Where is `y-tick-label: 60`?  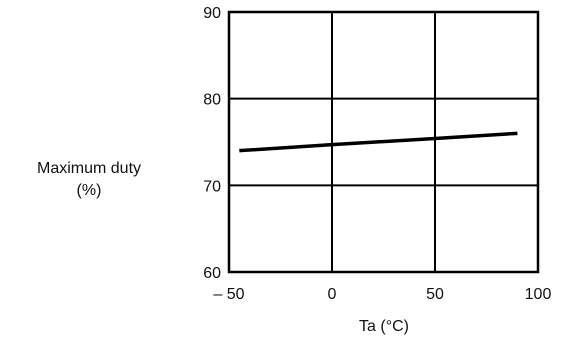
y-tick-label: 60 is located at coordinates (212, 273).